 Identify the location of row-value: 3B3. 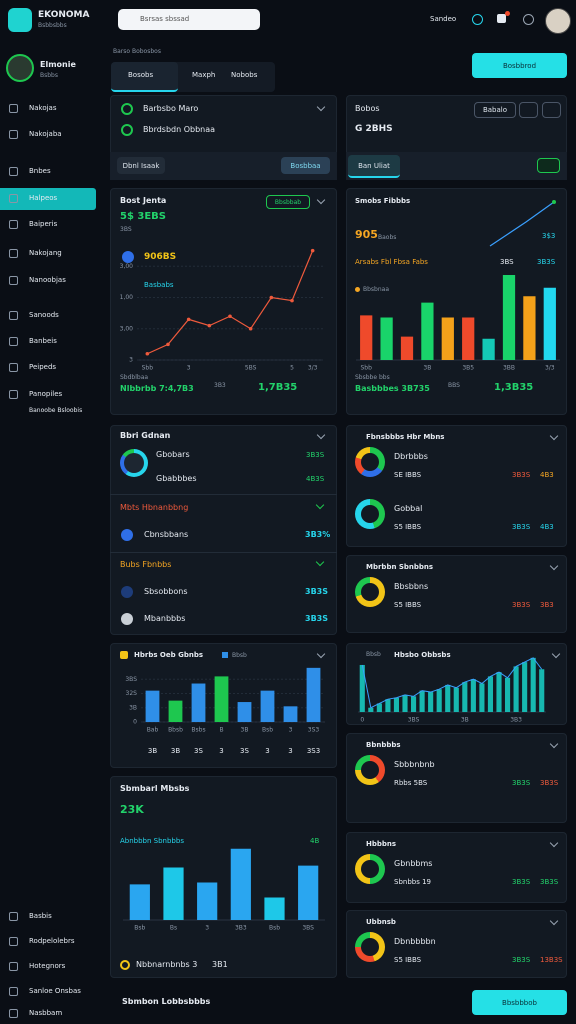
(547, 605).